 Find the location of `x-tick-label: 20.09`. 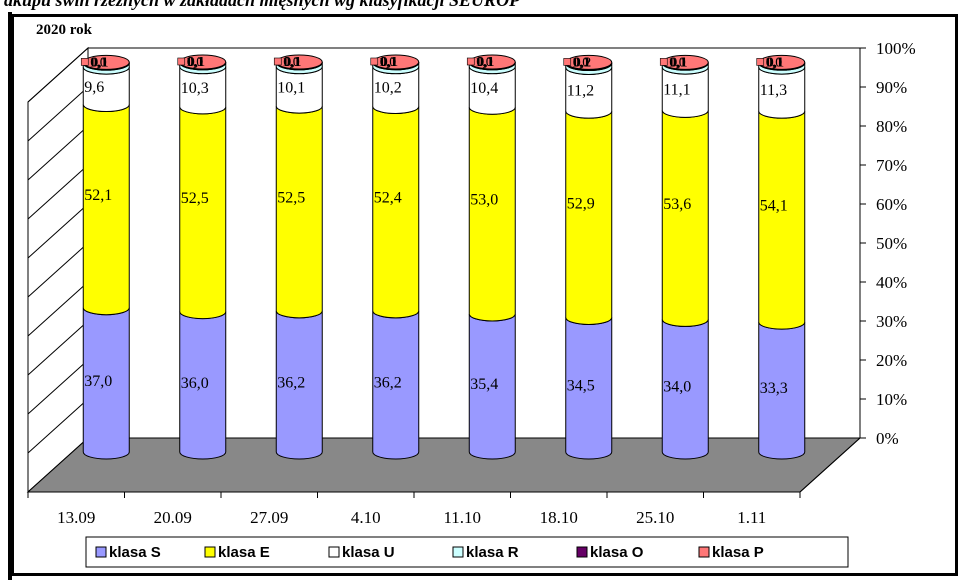

x-tick-label: 20.09 is located at coordinates (173, 517).